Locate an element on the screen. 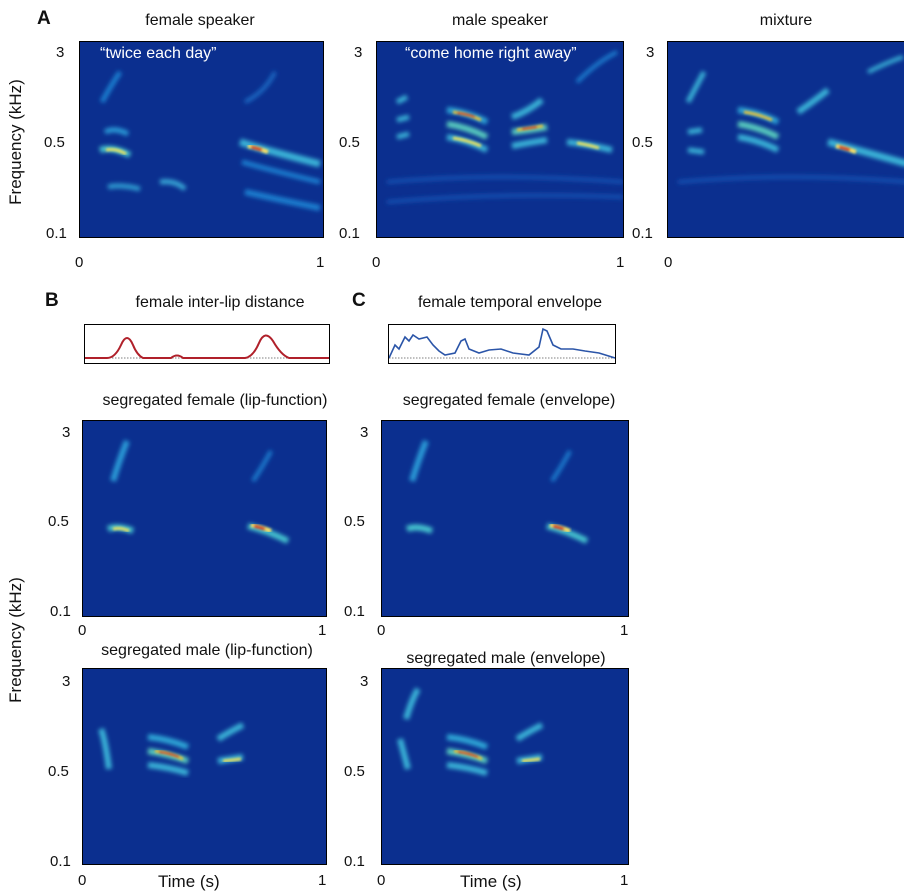 The width and height of the screenshot is (904, 896). female-speaker-spectrogram is located at coordinates (201, 139).